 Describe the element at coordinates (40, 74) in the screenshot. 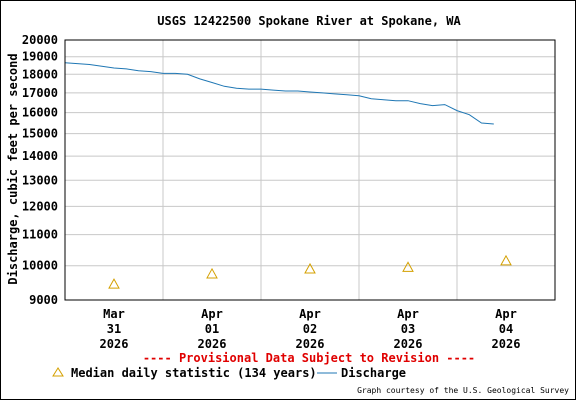

I see `y-tick-label: 18000` at that location.